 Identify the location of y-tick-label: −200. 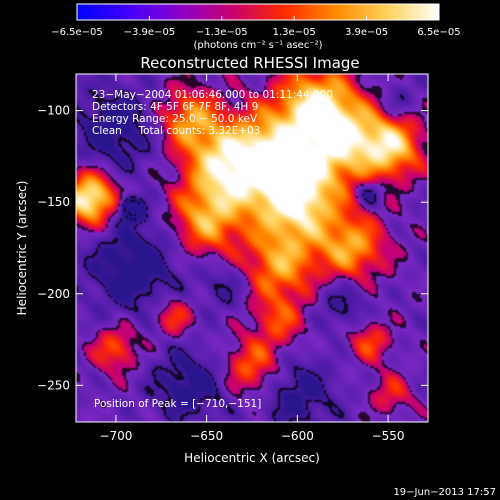
(53, 294).